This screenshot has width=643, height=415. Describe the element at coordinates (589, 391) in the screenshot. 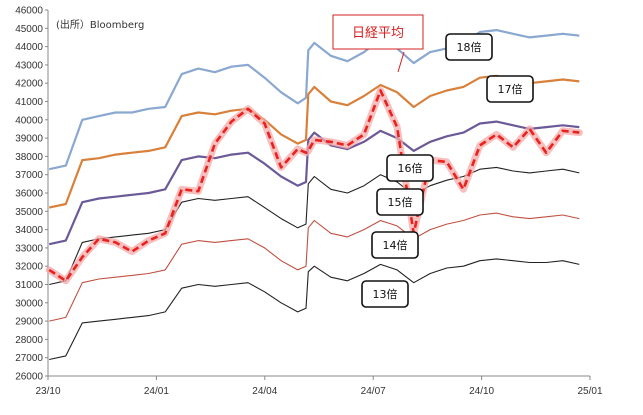

I see `x-tick-label: 25/01` at that location.